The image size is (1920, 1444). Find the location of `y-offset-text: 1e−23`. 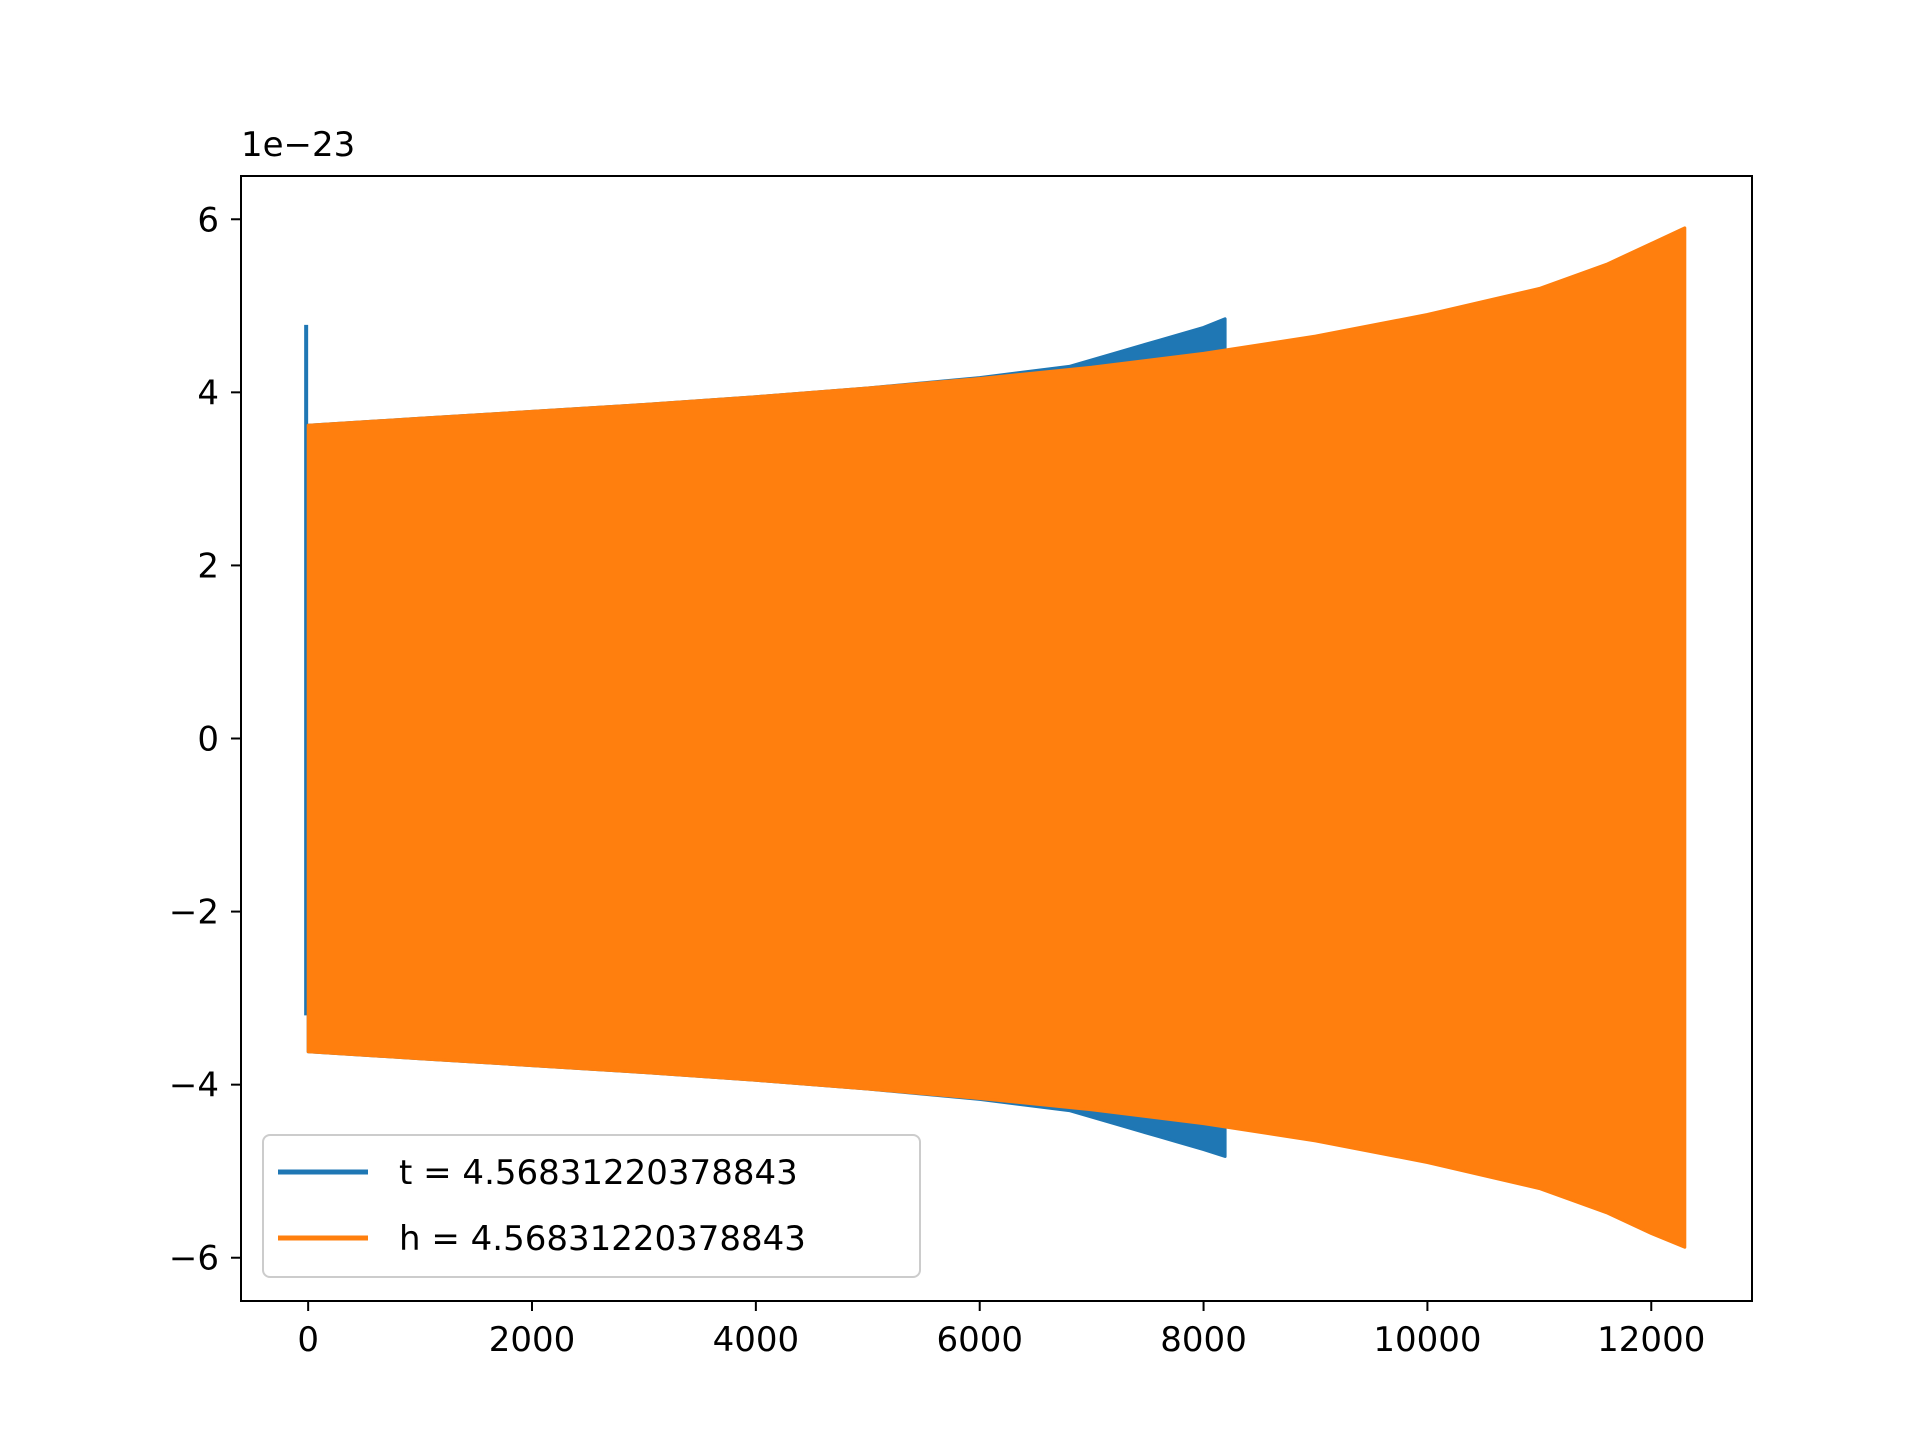

y-offset-text: 1e−23 is located at coordinates (298, 145).